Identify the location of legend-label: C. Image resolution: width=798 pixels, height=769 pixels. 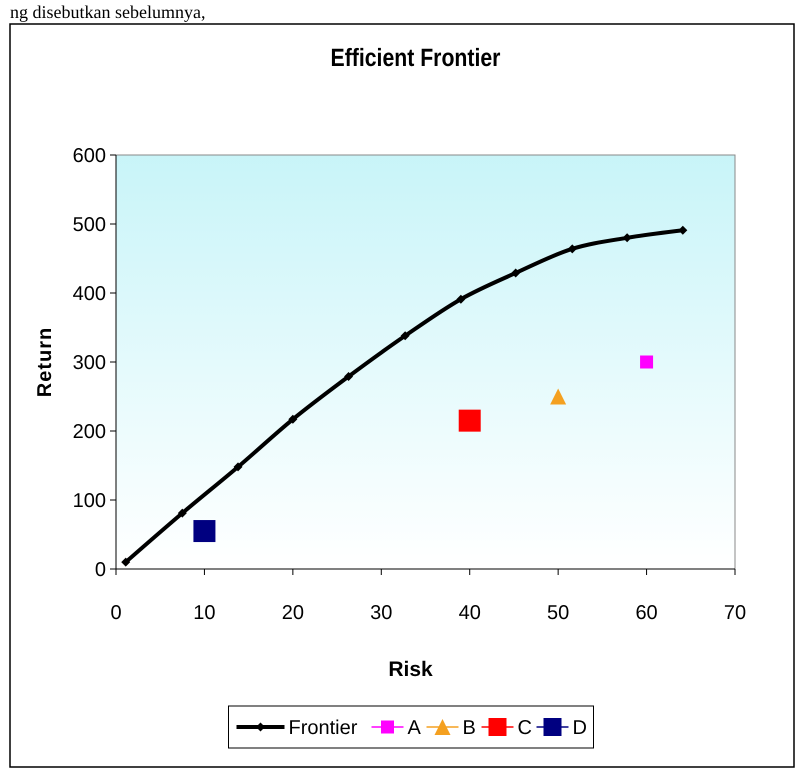
(525, 728).